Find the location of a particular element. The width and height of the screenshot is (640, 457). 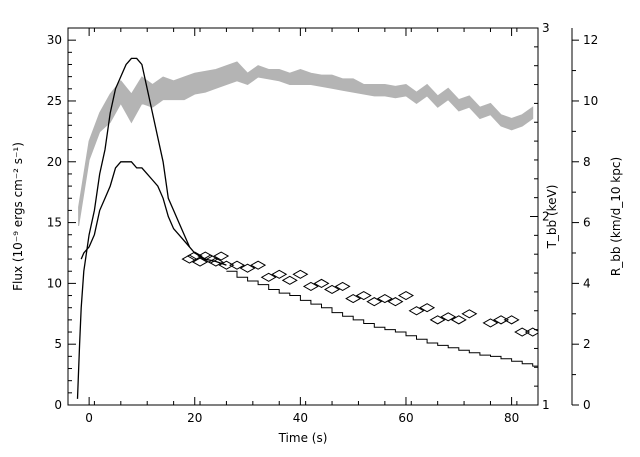

y-radius-tick-label: 6 is located at coordinates (587, 223).